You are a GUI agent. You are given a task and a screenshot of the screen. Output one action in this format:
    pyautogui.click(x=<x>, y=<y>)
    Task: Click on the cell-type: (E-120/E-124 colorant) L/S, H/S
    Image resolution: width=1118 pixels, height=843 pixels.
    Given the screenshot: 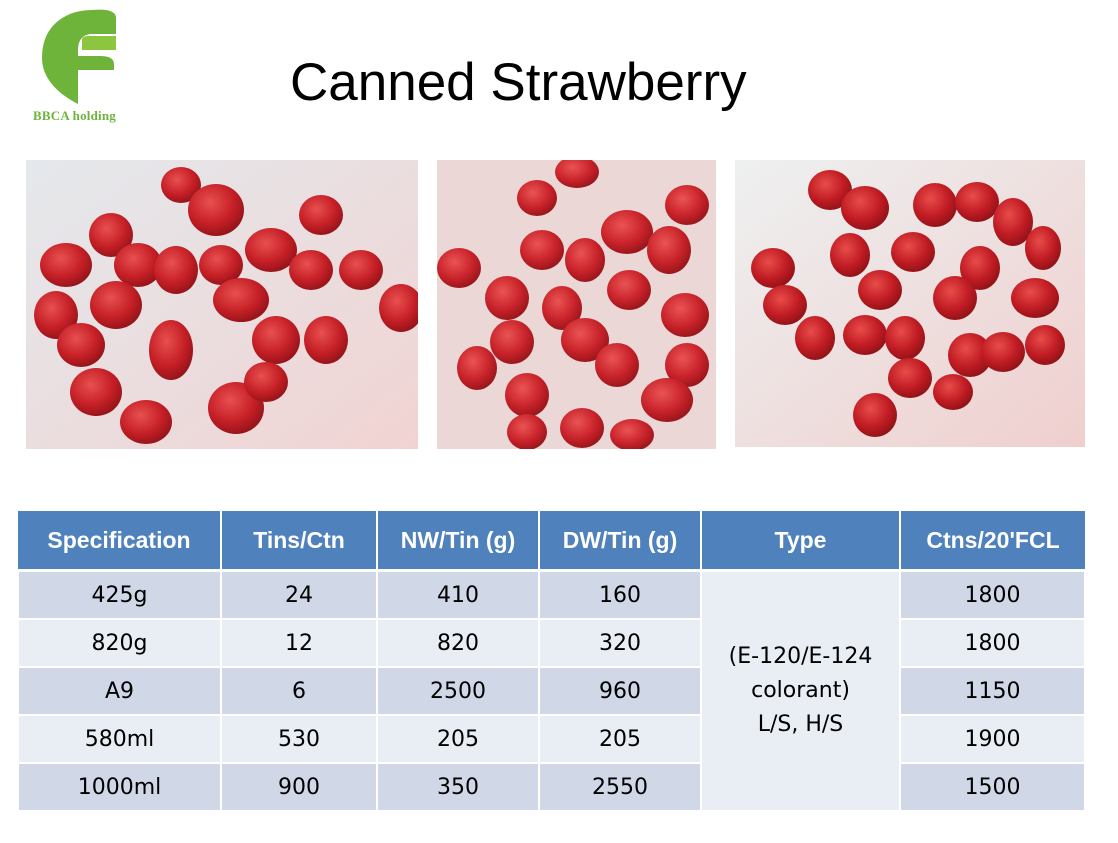 What is the action you would take?
    pyautogui.click(x=800, y=690)
    